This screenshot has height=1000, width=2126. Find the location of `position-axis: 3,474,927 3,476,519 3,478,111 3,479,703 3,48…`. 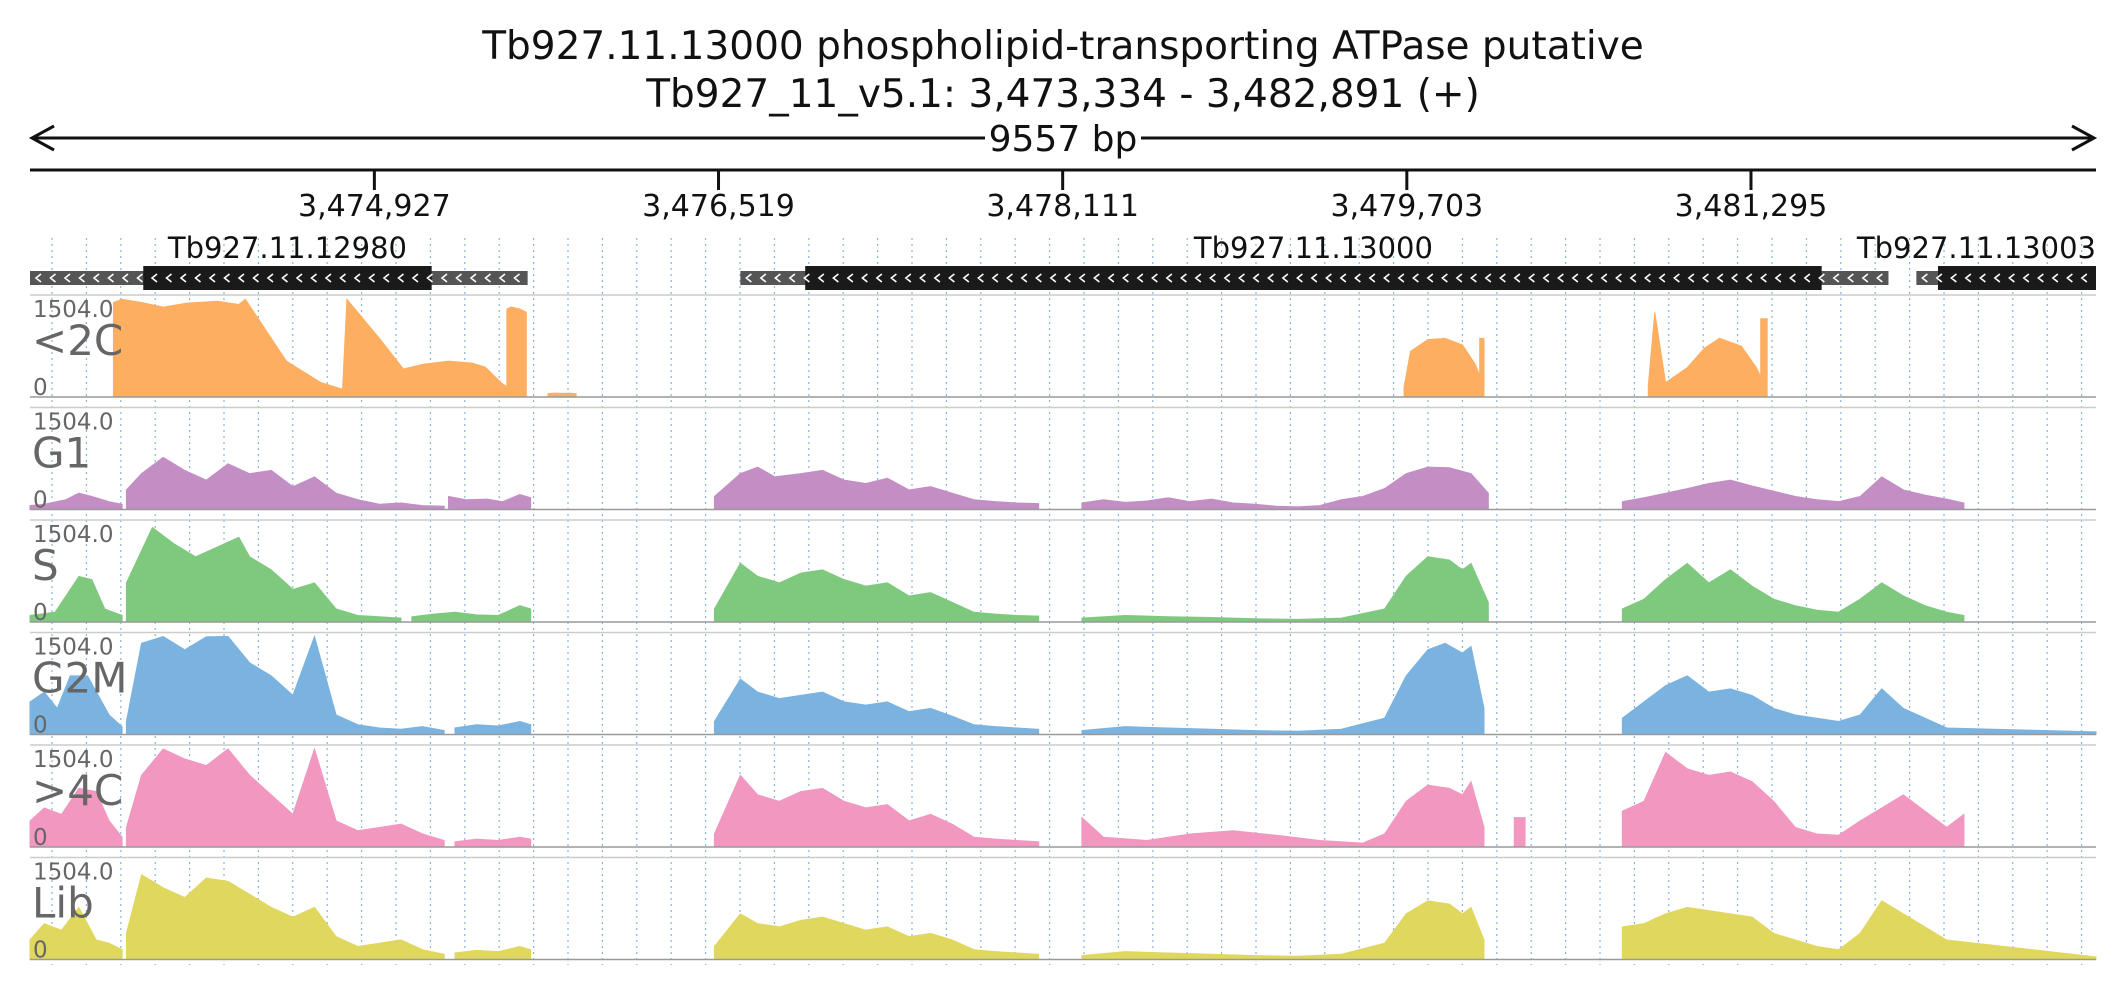

position-axis: 3,474,927 3,476,519 3,478,111 3,479,703 3,48… is located at coordinates (1063, 196).